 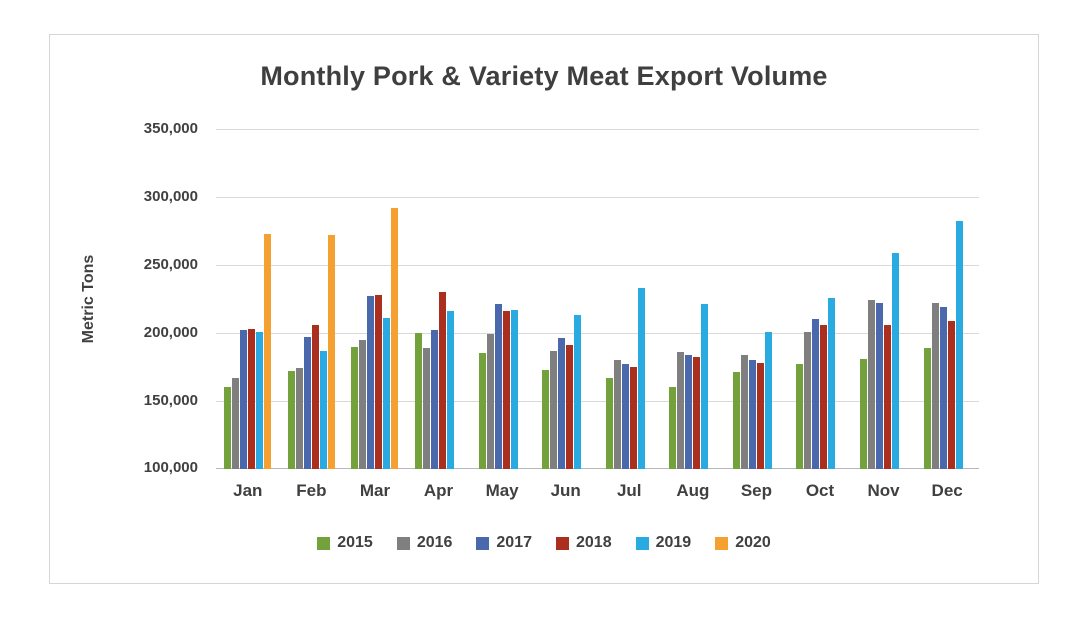 What do you see at coordinates (800, 416) in the screenshot?
I see `bar-2015-oct` at bounding box center [800, 416].